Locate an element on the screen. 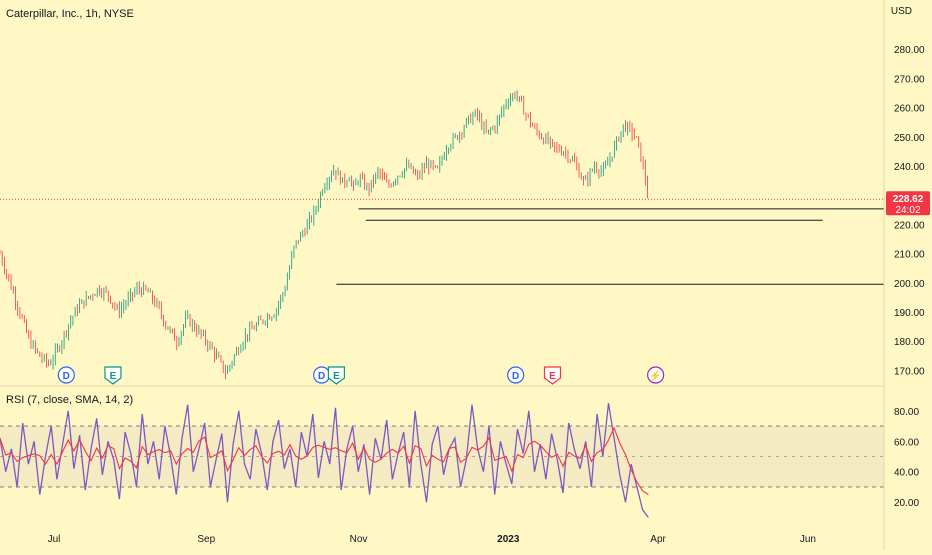 This screenshot has width=932, height=555. rsi-title: RSI (7, close, SMA, 14, 2) is located at coordinates (70, 400).